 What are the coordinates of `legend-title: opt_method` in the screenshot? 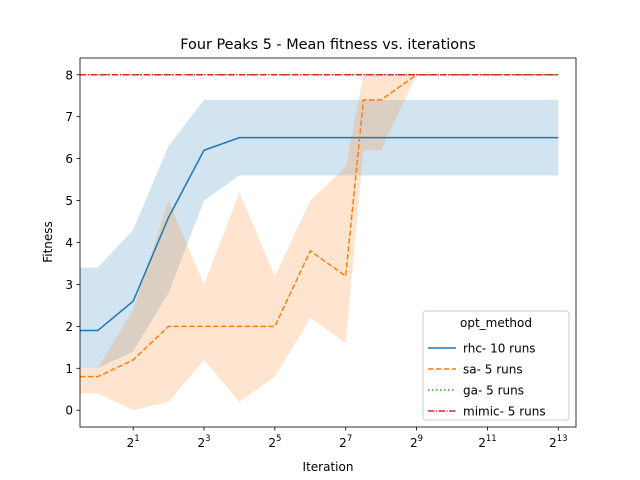 It's located at (496, 323).